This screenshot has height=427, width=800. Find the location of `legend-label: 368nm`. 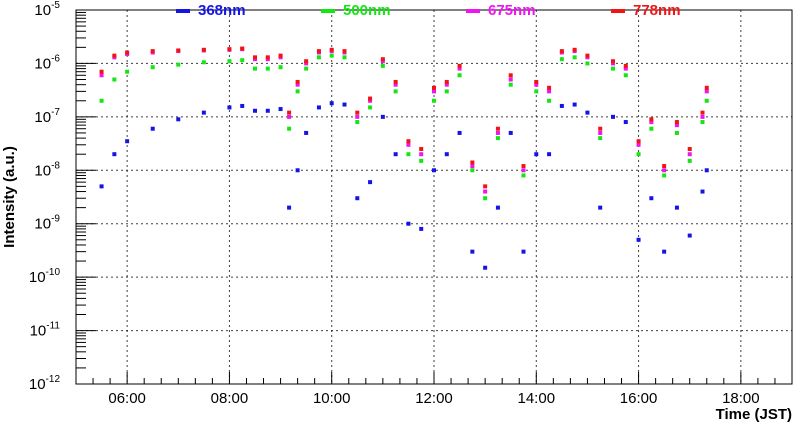

legend-label: 368nm is located at coordinates (222, 10).